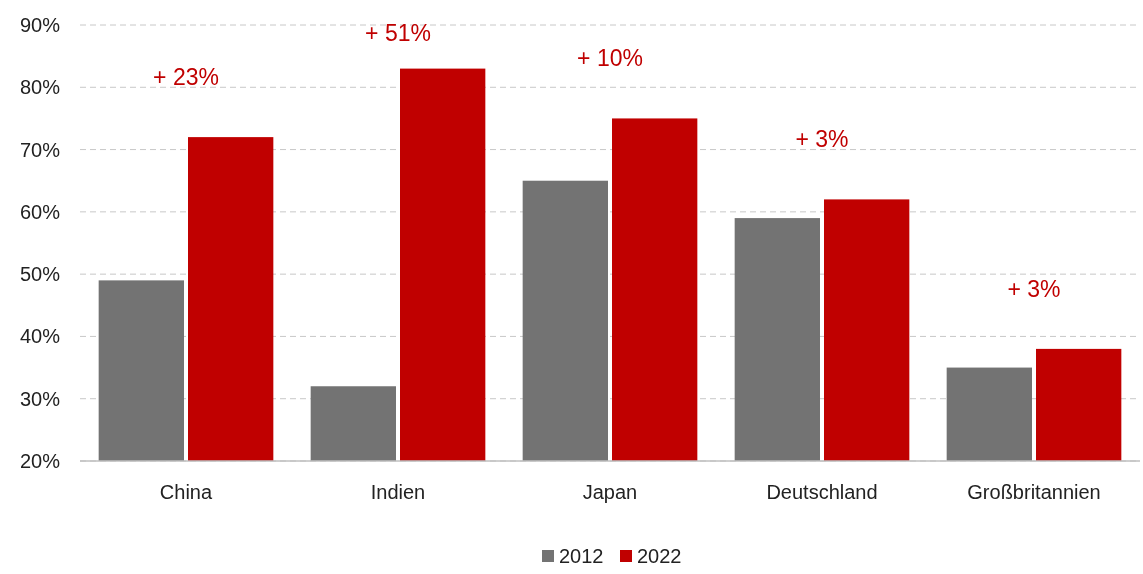 The image size is (1143, 574). Describe the element at coordinates (398, 492) in the screenshot. I see `x-tick-label: Indien` at that location.